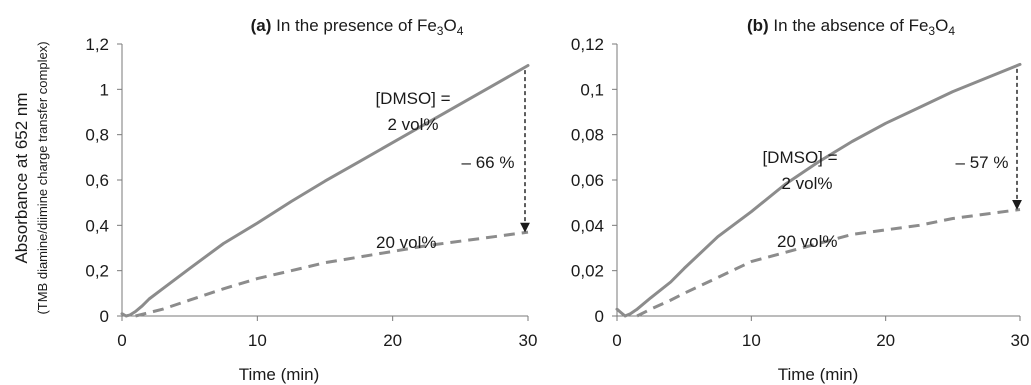  Describe the element at coordinates (1020, 340) in the screenshot. I see `panel-b-x-tick-label: 30` at that location.